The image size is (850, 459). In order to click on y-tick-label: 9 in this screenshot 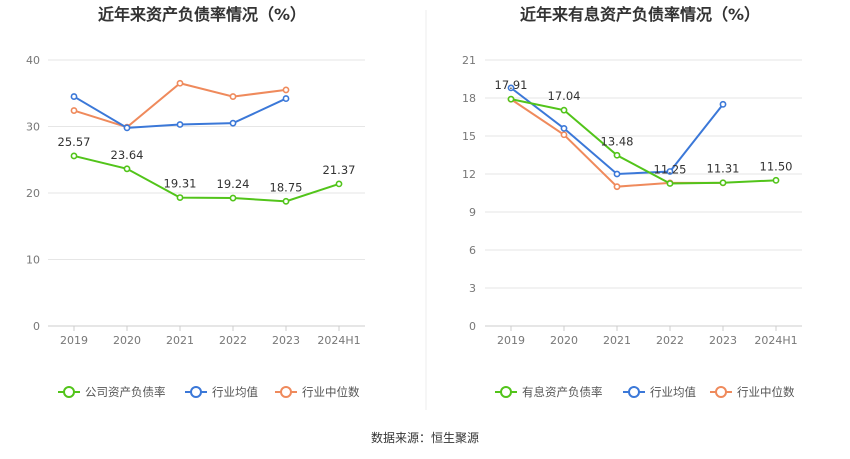, I will do `click(472, 212)`.